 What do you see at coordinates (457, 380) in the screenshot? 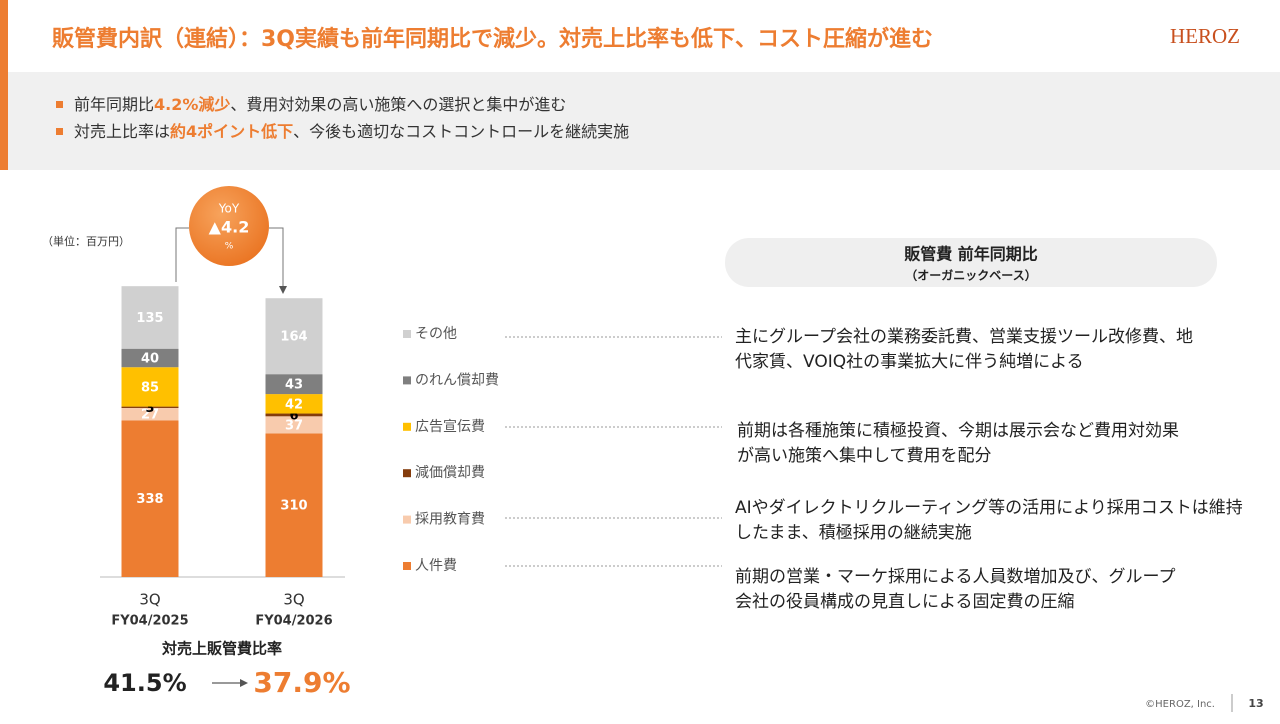
I see `legend-label: のれん償却費` at bounding box center [457, 380].